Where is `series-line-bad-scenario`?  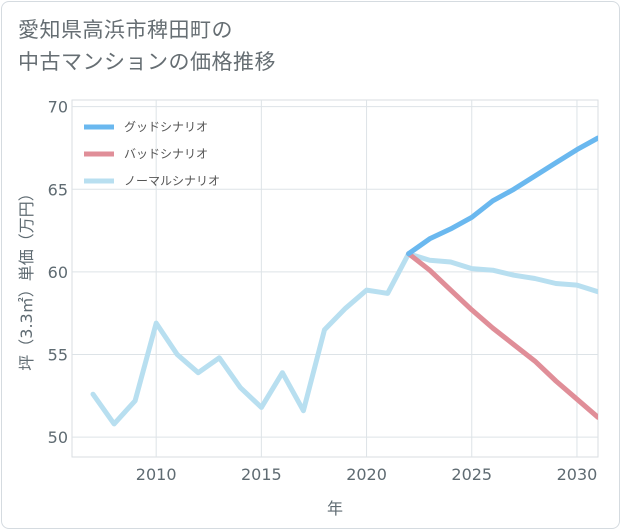
series-line-bad-scenario is located at coordinates (502, 335).